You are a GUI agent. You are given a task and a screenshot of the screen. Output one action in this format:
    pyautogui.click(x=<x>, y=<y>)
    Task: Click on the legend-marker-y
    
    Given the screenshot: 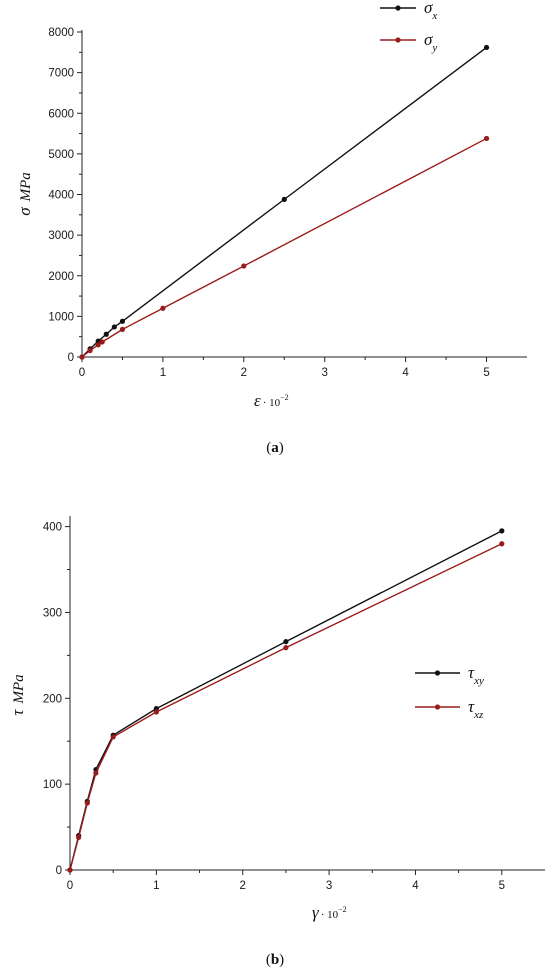 What is the action you would take?
    pyautogui.click(x=398, y=40)
    